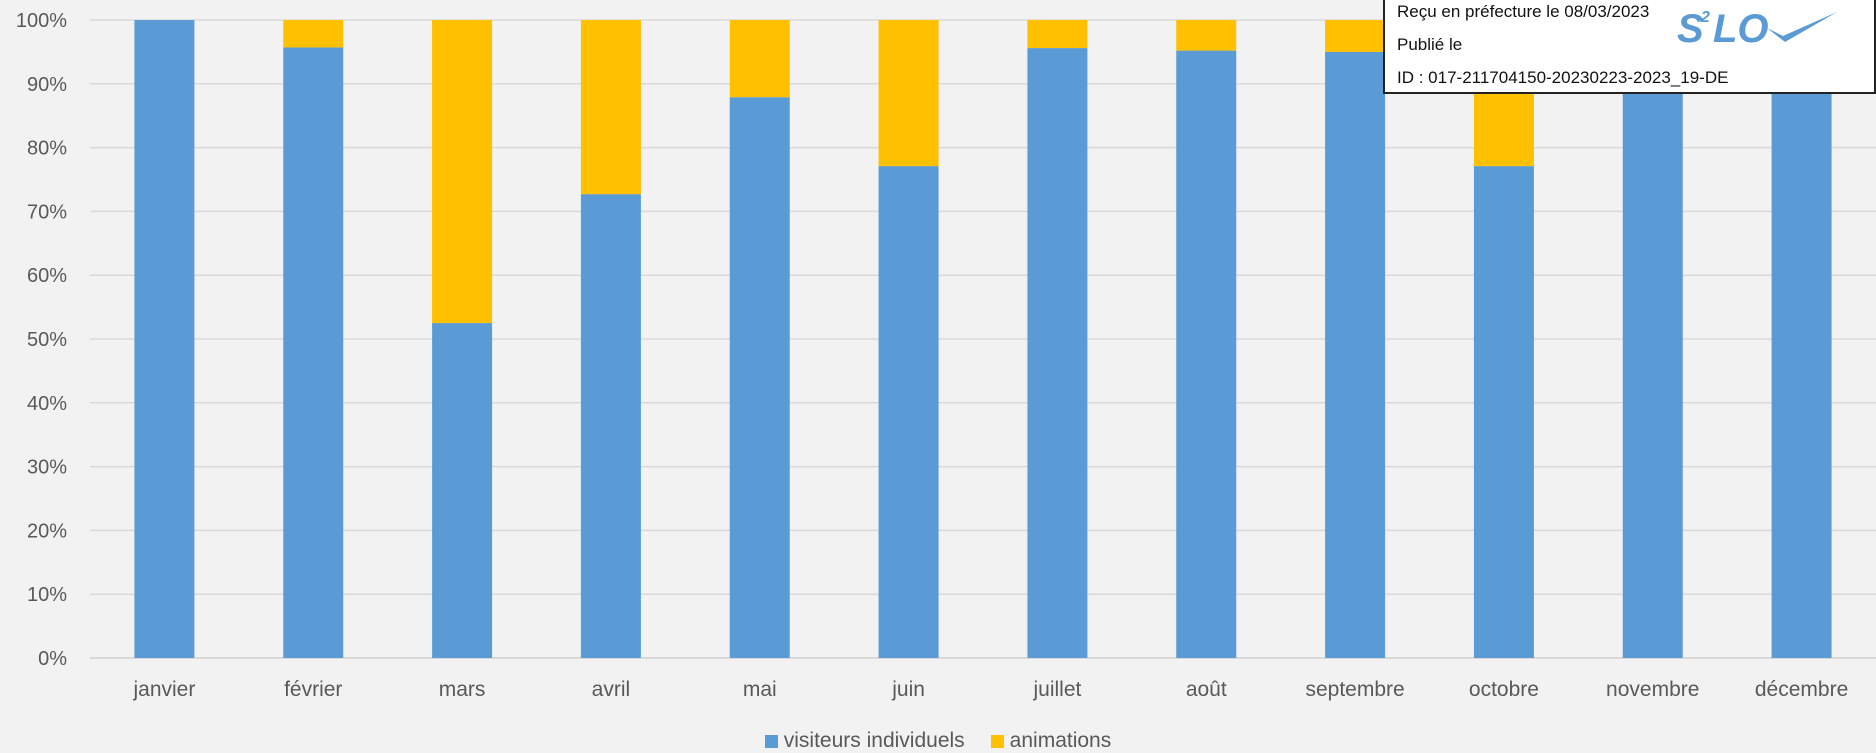 The image size is (1876, 753). Describe the element at coordinates (1652, 354) in the screenshot. I see `bar-segment-visiteurs-individuels-novembre` at that location.